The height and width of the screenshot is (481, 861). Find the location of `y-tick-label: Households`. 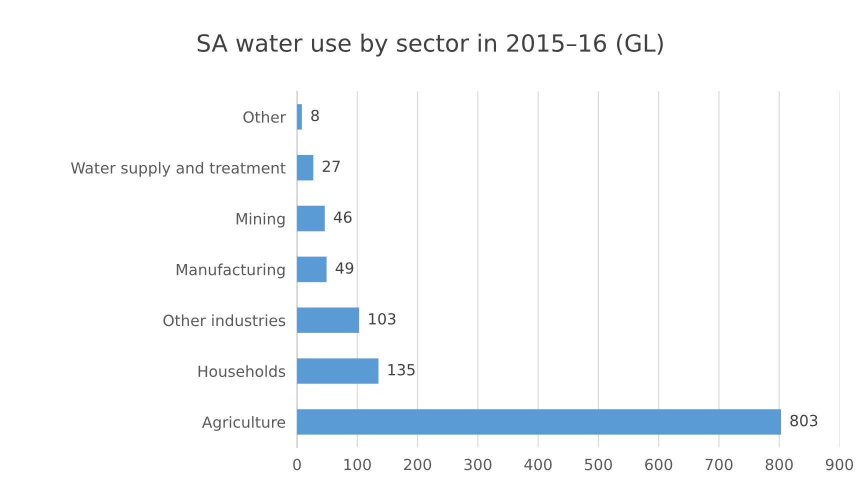

y-tick-label: Households is located at coordinates (242, 371).